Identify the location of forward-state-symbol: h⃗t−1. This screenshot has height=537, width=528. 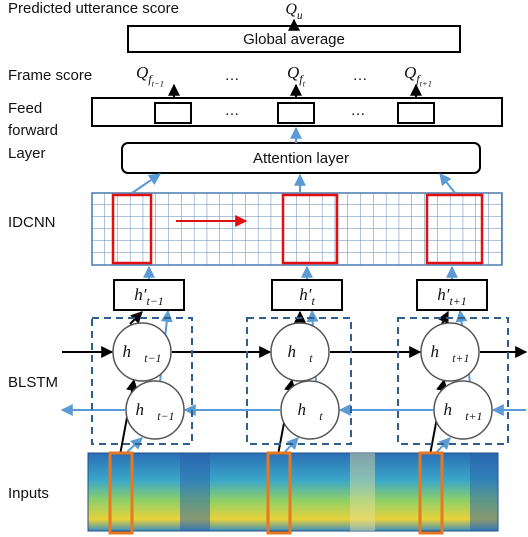
(141, 353).